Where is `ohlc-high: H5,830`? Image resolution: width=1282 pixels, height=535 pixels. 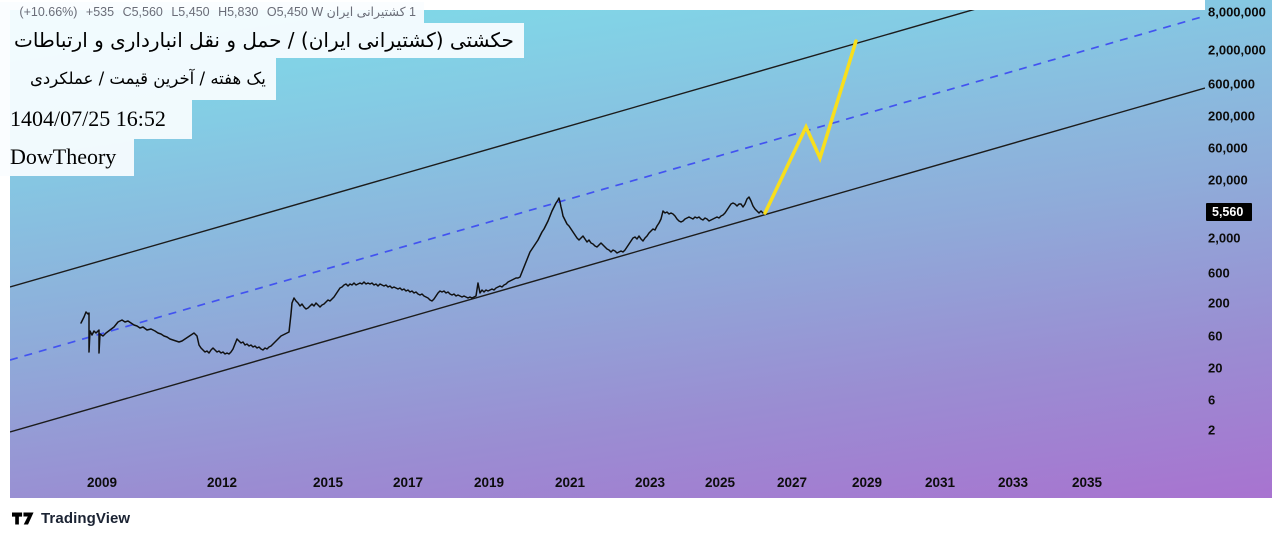
ohlc-high: H5,830 is located at coordinates (238, 12).